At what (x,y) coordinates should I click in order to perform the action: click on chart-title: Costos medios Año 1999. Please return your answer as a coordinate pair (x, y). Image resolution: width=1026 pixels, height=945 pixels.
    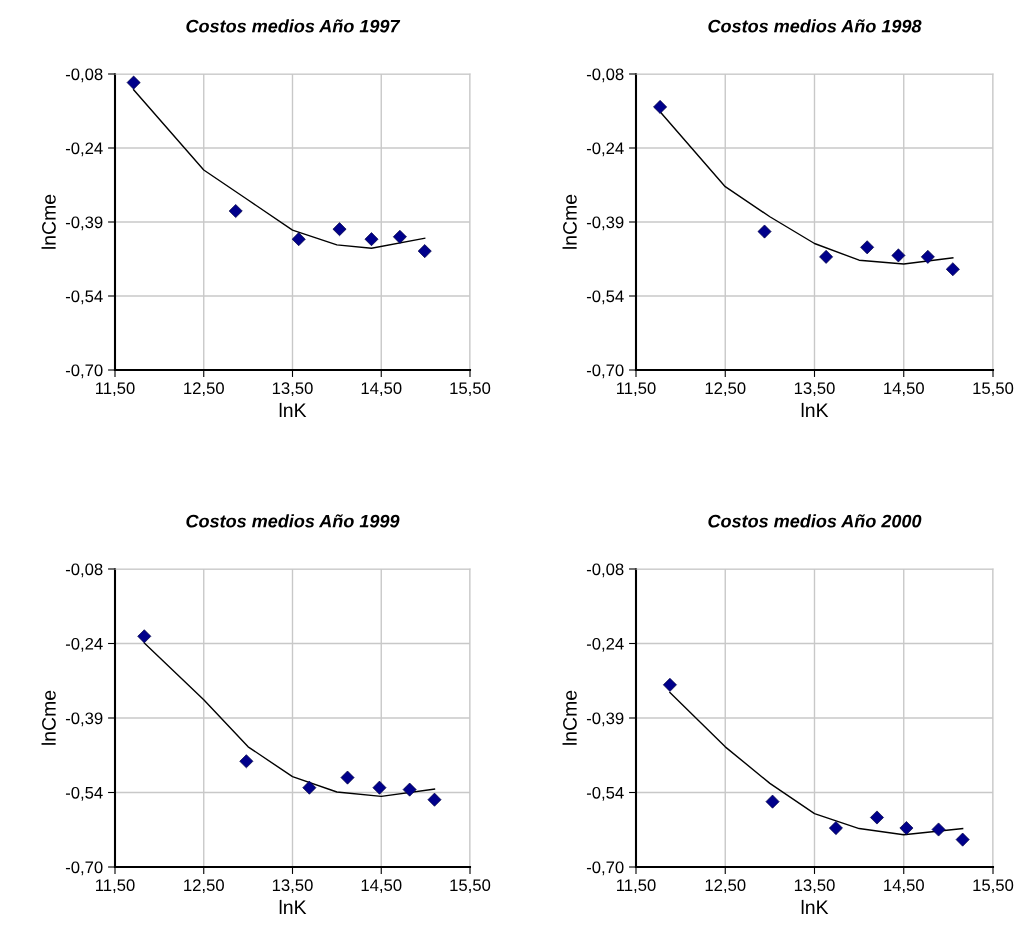
    Looking at the image, I should click on (293, 521).